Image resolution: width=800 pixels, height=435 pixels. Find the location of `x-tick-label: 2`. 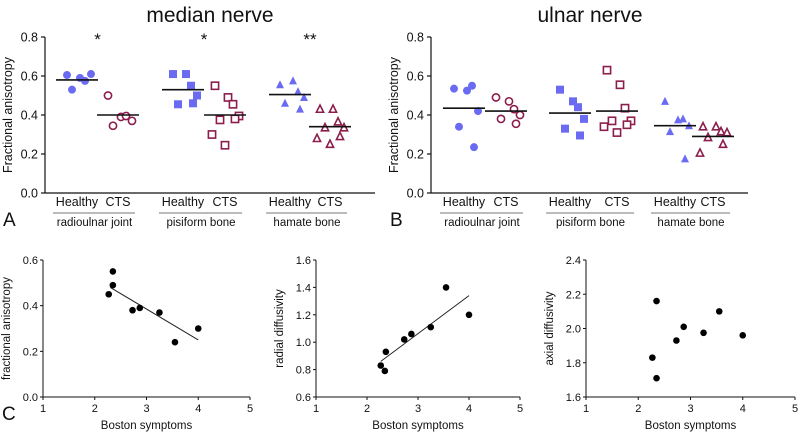

x-tick-label: 2 is located at coordinates (638, 409).